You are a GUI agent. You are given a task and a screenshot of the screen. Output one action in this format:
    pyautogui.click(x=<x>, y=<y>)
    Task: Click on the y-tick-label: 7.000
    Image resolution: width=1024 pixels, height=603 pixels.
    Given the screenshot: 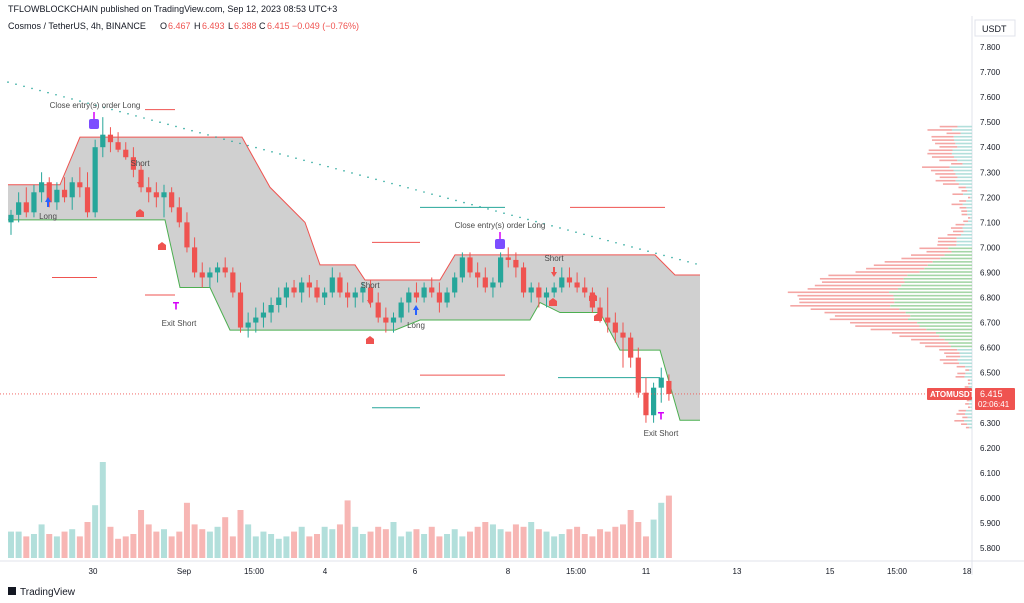 What is the action you would take?
    pyautogui.click(x=990, y=247)
    